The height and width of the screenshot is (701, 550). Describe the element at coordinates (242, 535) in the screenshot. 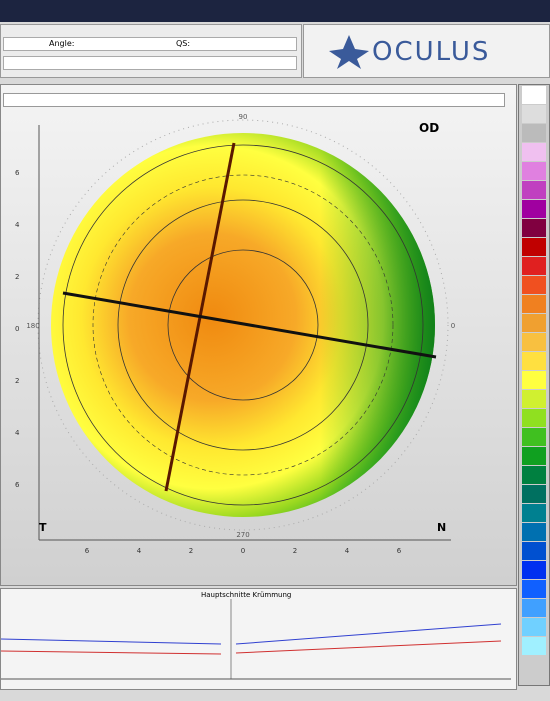

I see `angle-label: 270` at that location.